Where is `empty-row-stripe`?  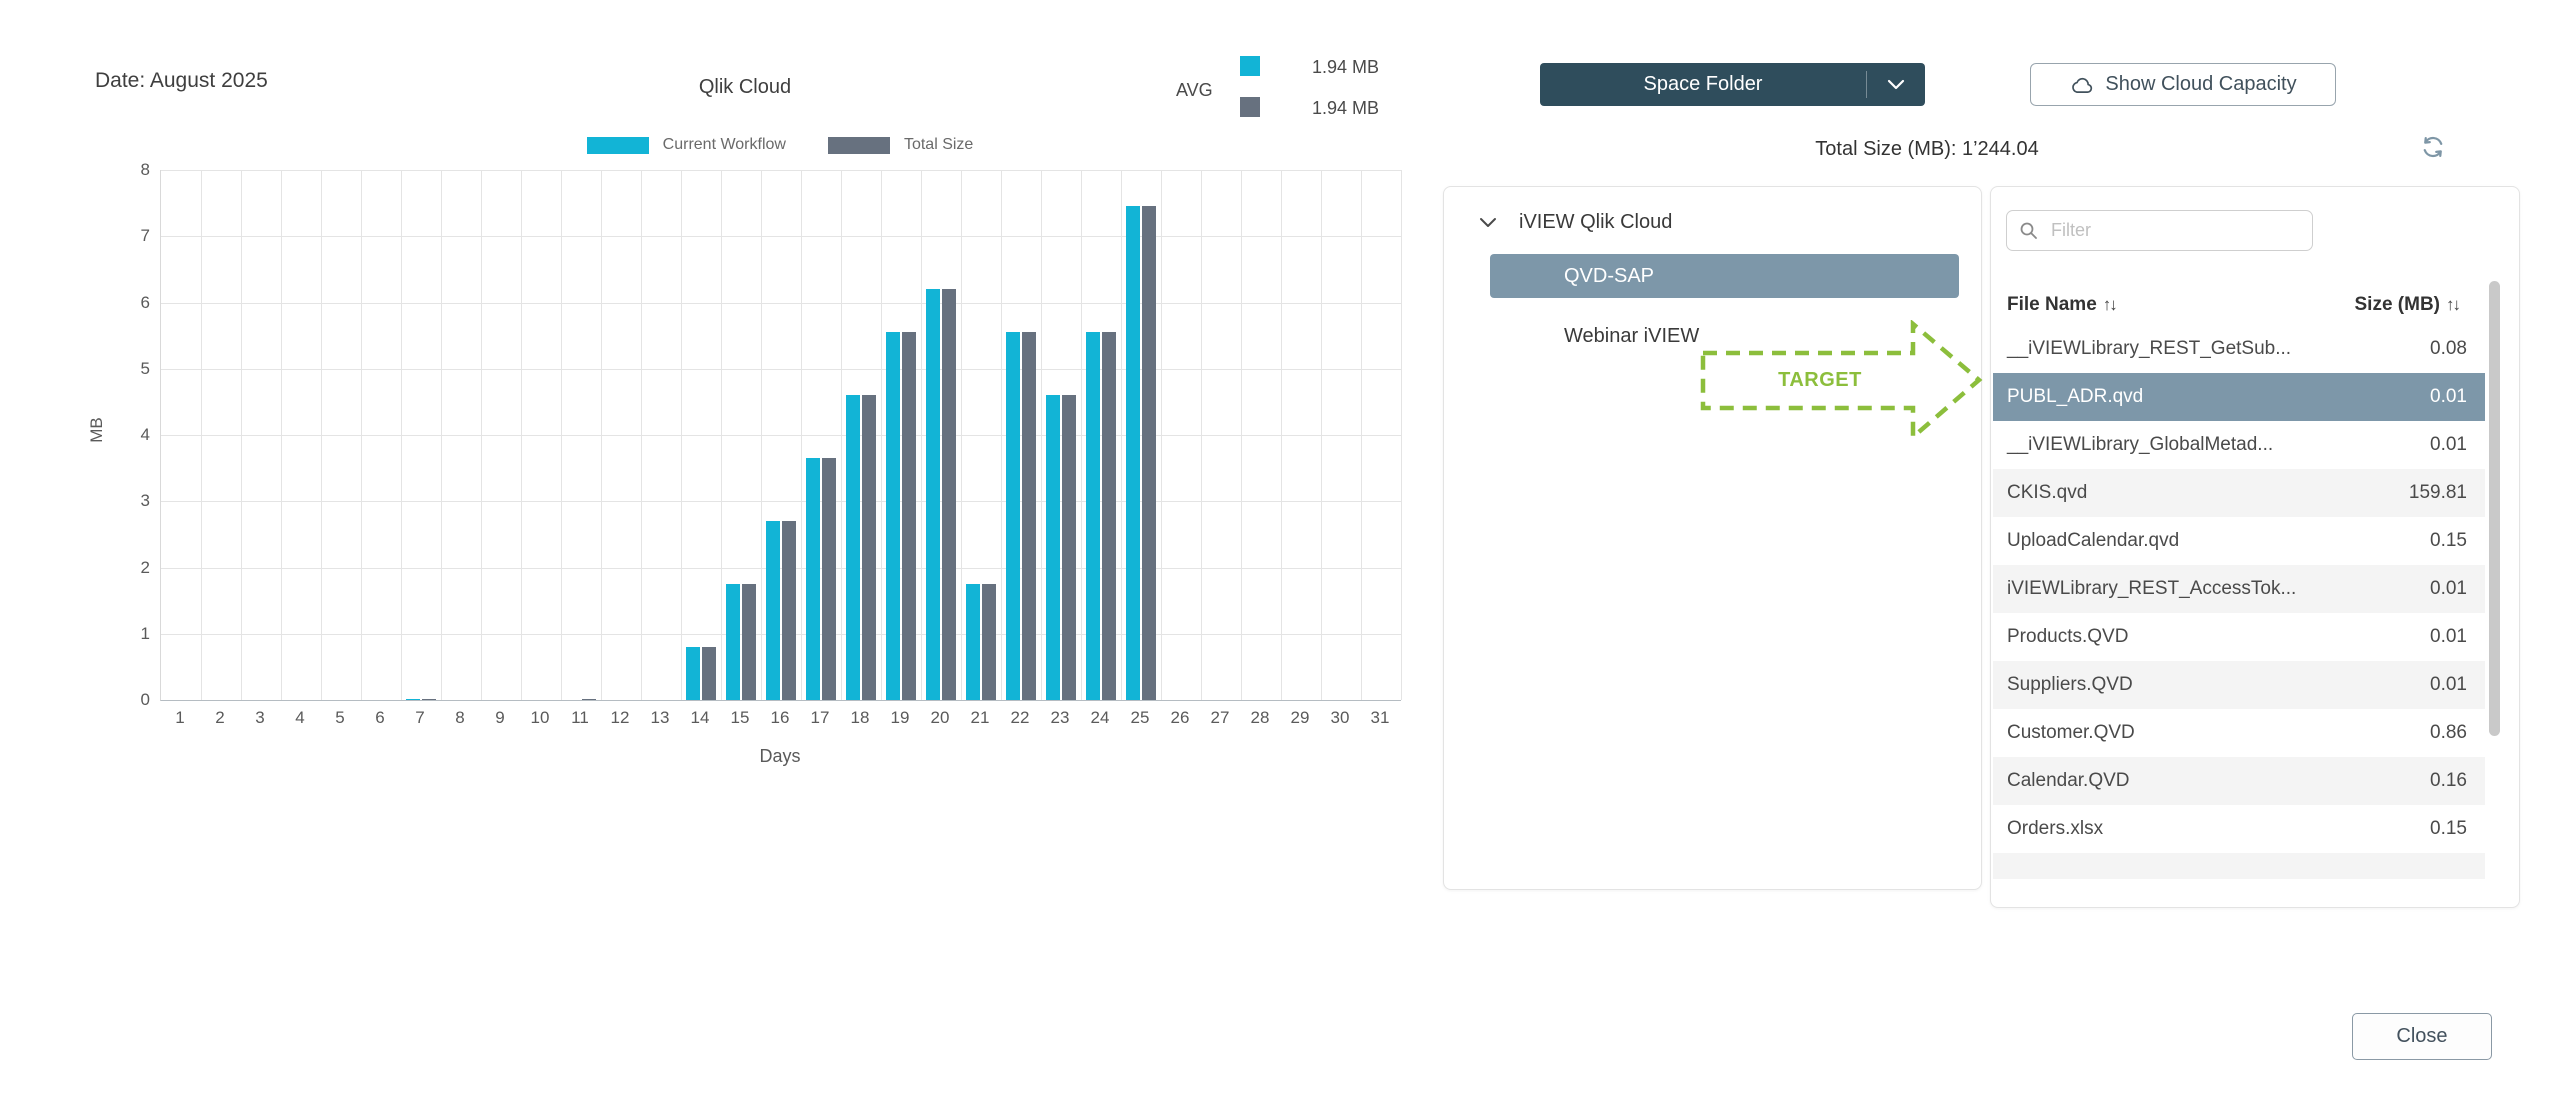
empty-row-stripe is located at coordinates (2239, 866).